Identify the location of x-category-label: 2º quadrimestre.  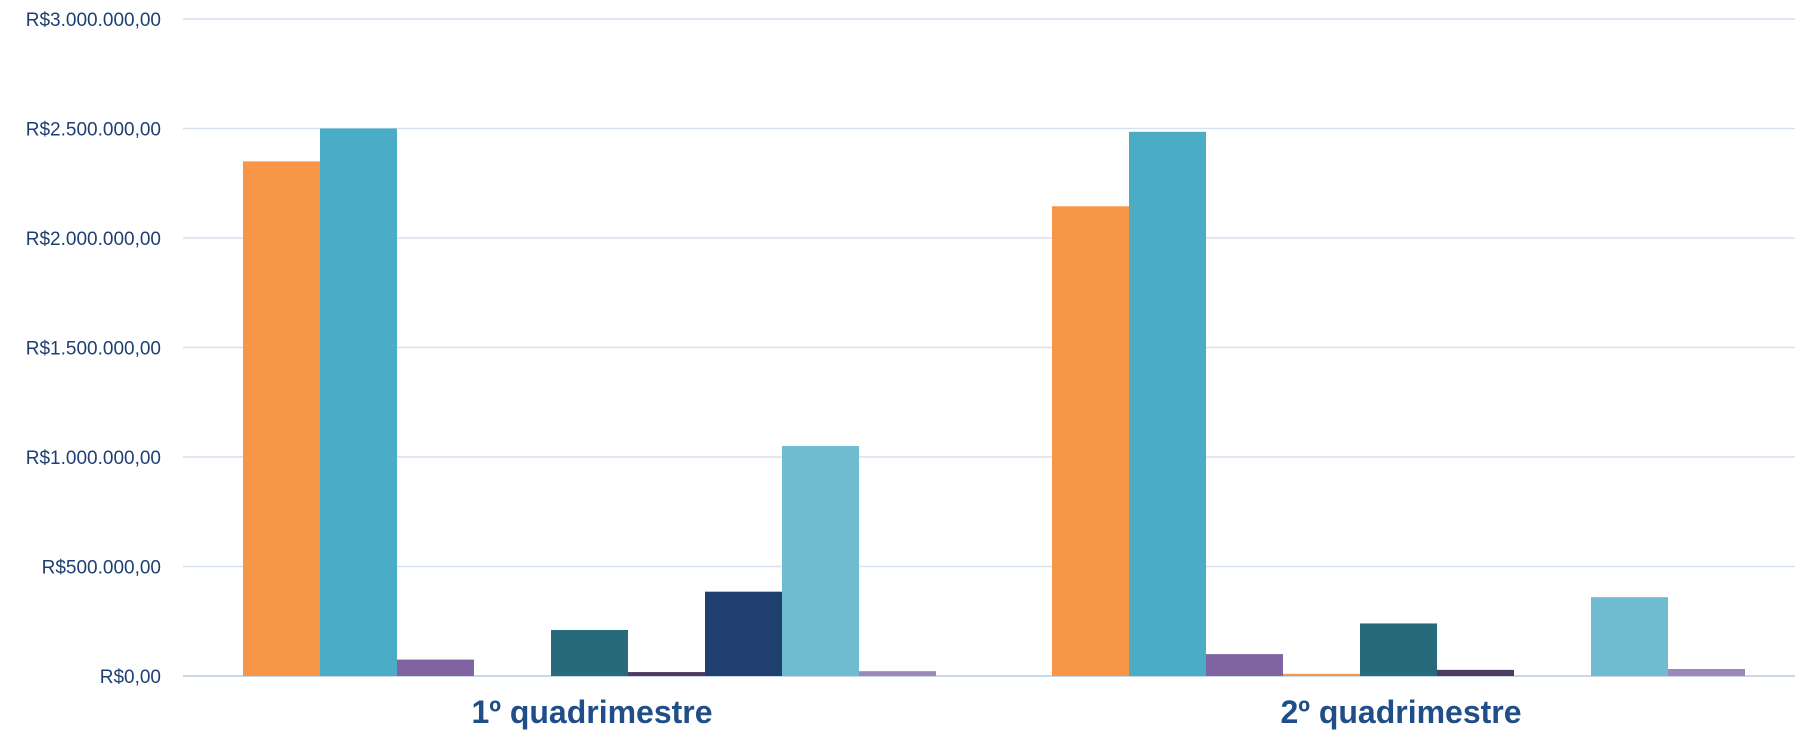
(1400, 712).